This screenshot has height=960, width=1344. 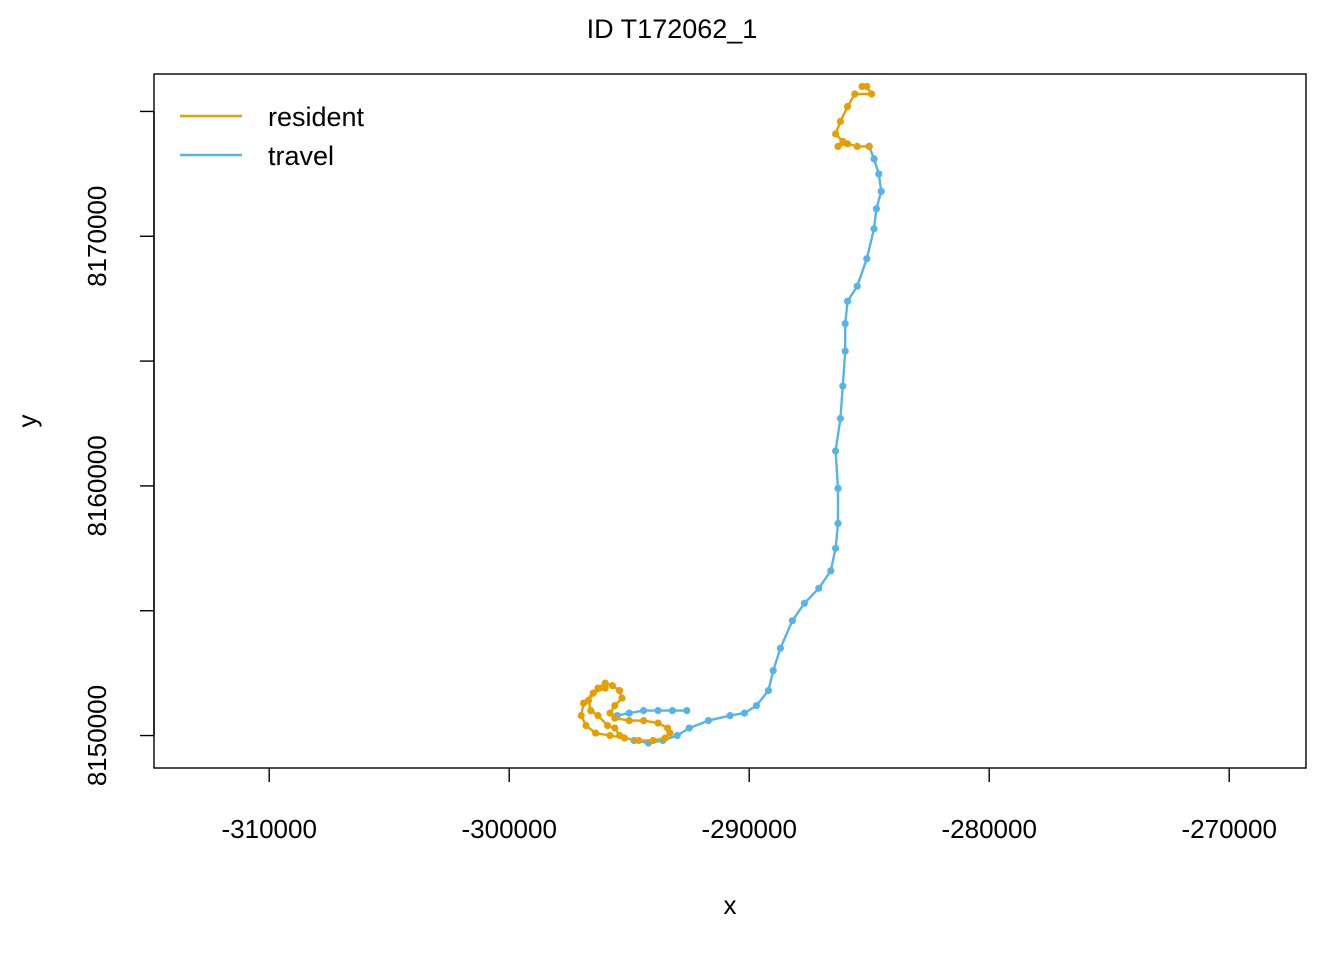 I want to click on x-axis-title: x, so click(x=730, y=905).